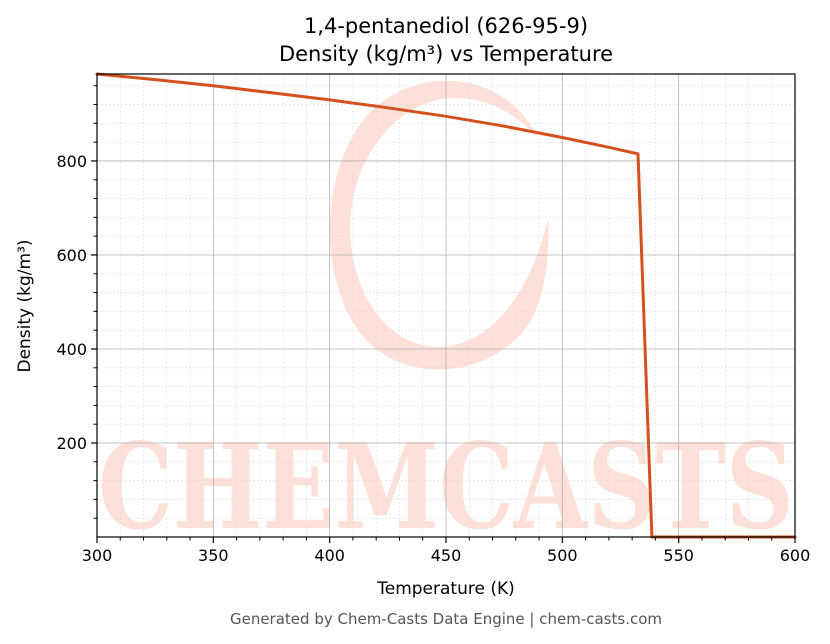 The image size is (830, 644). Describe the element at coordinates (446, 26) in the screenshot. I see `chart-title: 1,4-pentanediol (626-95-9)` at that location.